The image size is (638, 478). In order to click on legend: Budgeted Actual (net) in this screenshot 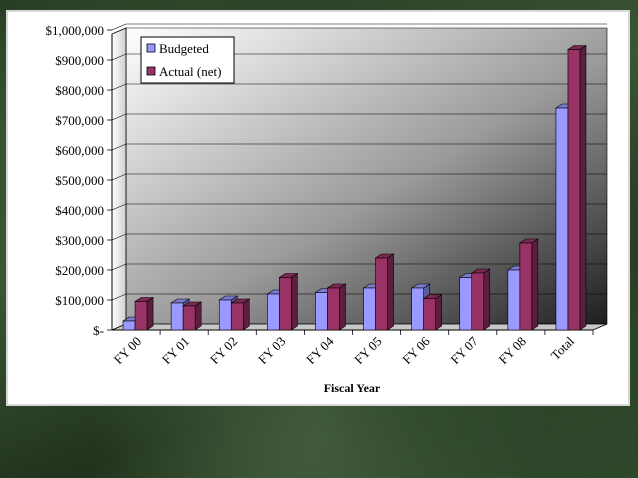, I will do `click(187, 60)`.